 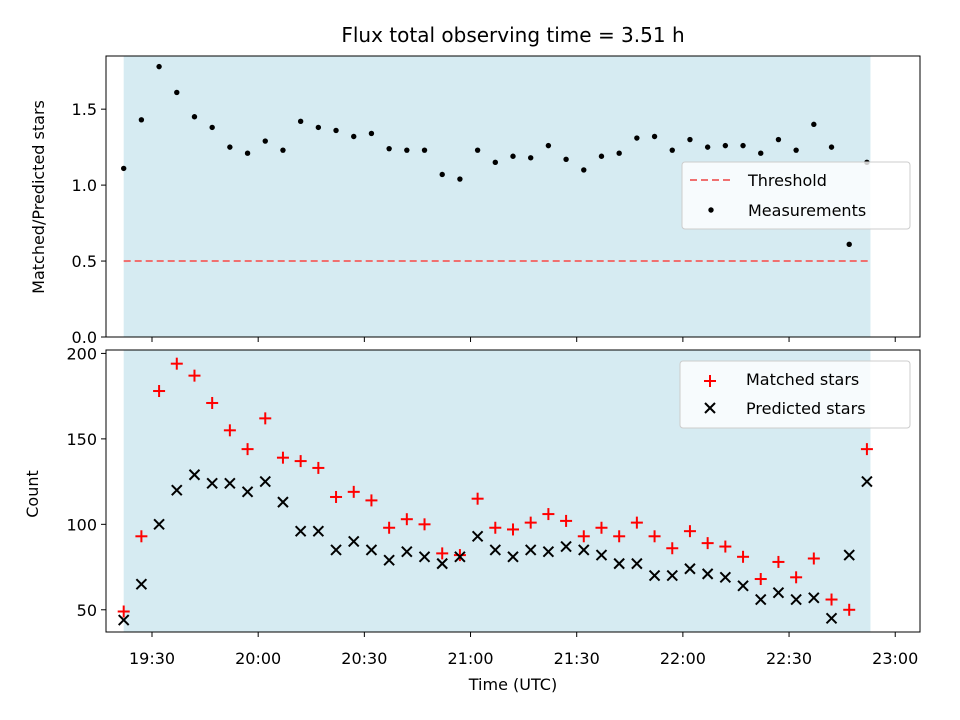 What do you see at coordinates (84, 185) in the screenshot?
I see `y-tick-label: 1.0` at bounding box center [84, 185].